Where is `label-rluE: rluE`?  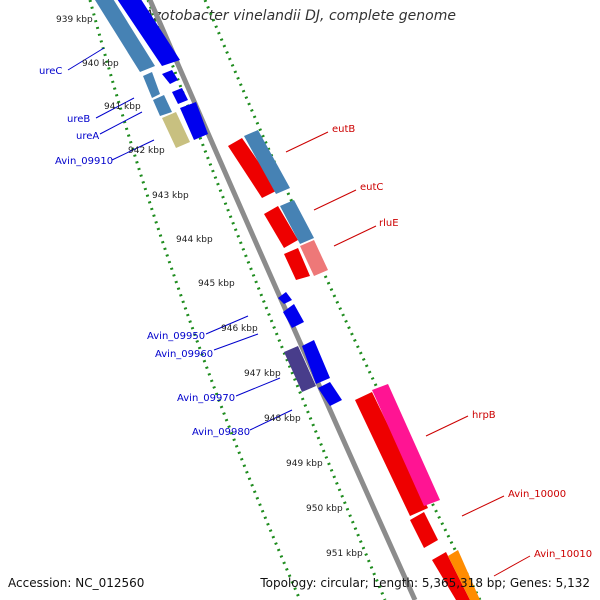 label-rluE: rluE is located at coordinates (389, 223).